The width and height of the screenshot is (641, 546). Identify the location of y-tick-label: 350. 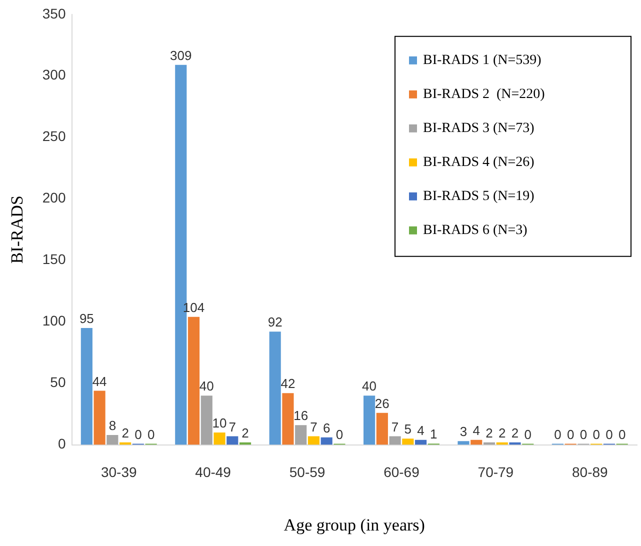
(54, 13).